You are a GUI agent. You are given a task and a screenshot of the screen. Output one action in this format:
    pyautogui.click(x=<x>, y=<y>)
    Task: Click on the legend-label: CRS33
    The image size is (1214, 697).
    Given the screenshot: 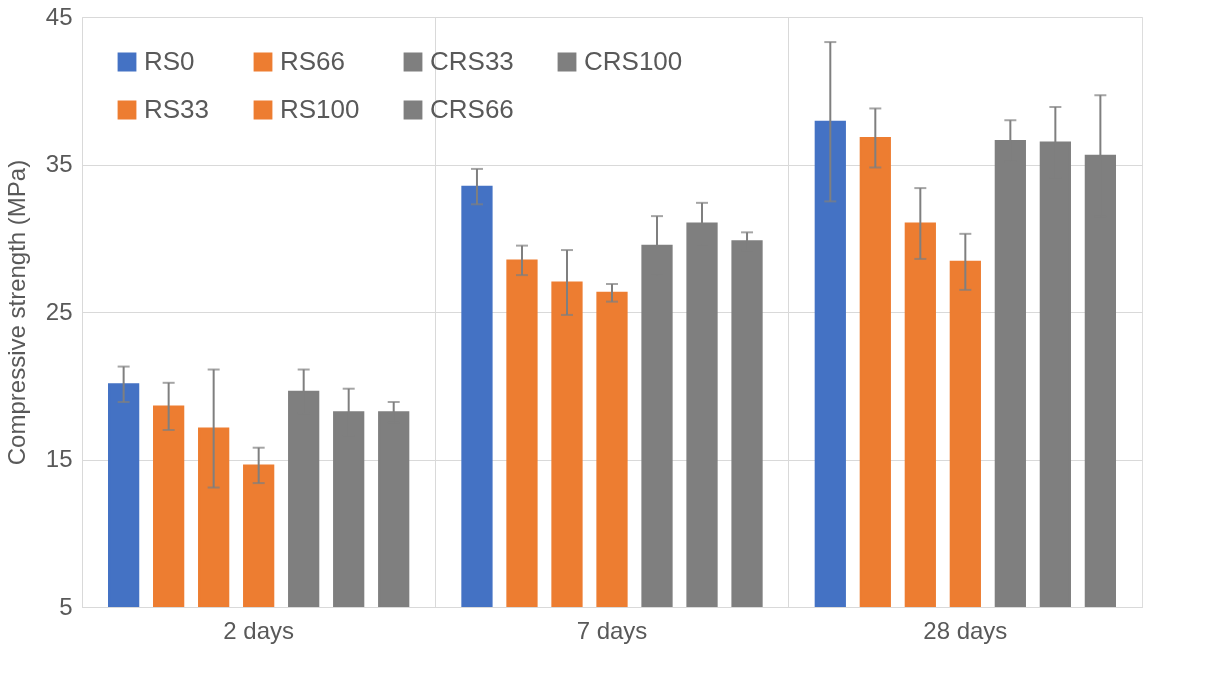 What is the action you would take?
    pyautogui.click(x=472, y=61)
    